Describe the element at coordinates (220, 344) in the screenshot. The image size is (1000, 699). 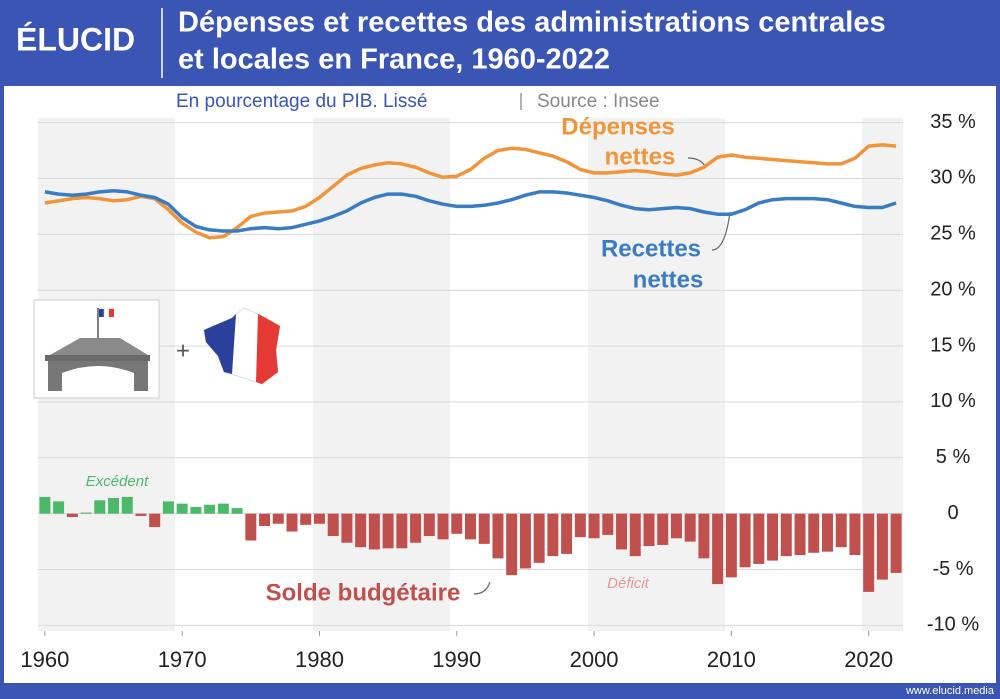
I see `france-blue` at that location.